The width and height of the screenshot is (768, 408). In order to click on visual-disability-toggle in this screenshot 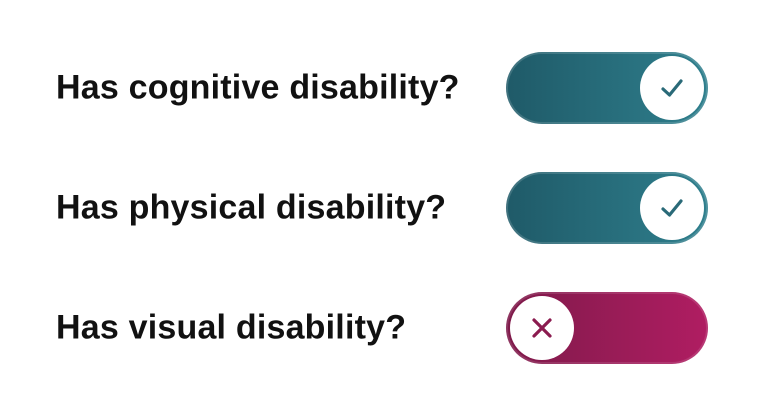, I will do `click(607, 328)`.